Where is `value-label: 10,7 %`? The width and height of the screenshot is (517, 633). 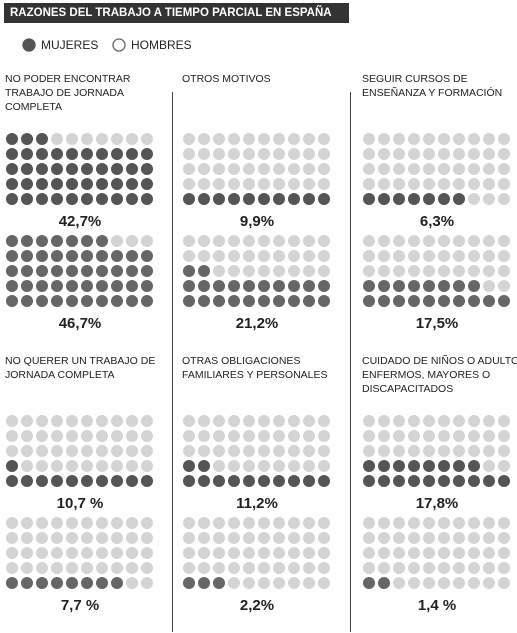 value-label: 10,7 % is located at coordinates (80, 503).